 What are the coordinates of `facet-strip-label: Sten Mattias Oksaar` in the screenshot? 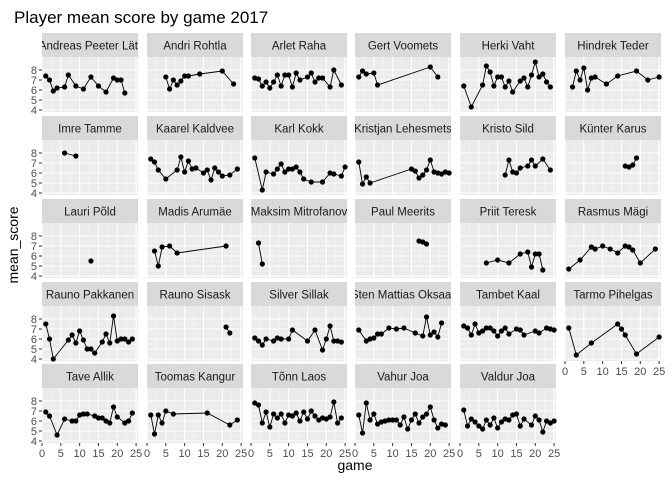 It's located at (403, 296).